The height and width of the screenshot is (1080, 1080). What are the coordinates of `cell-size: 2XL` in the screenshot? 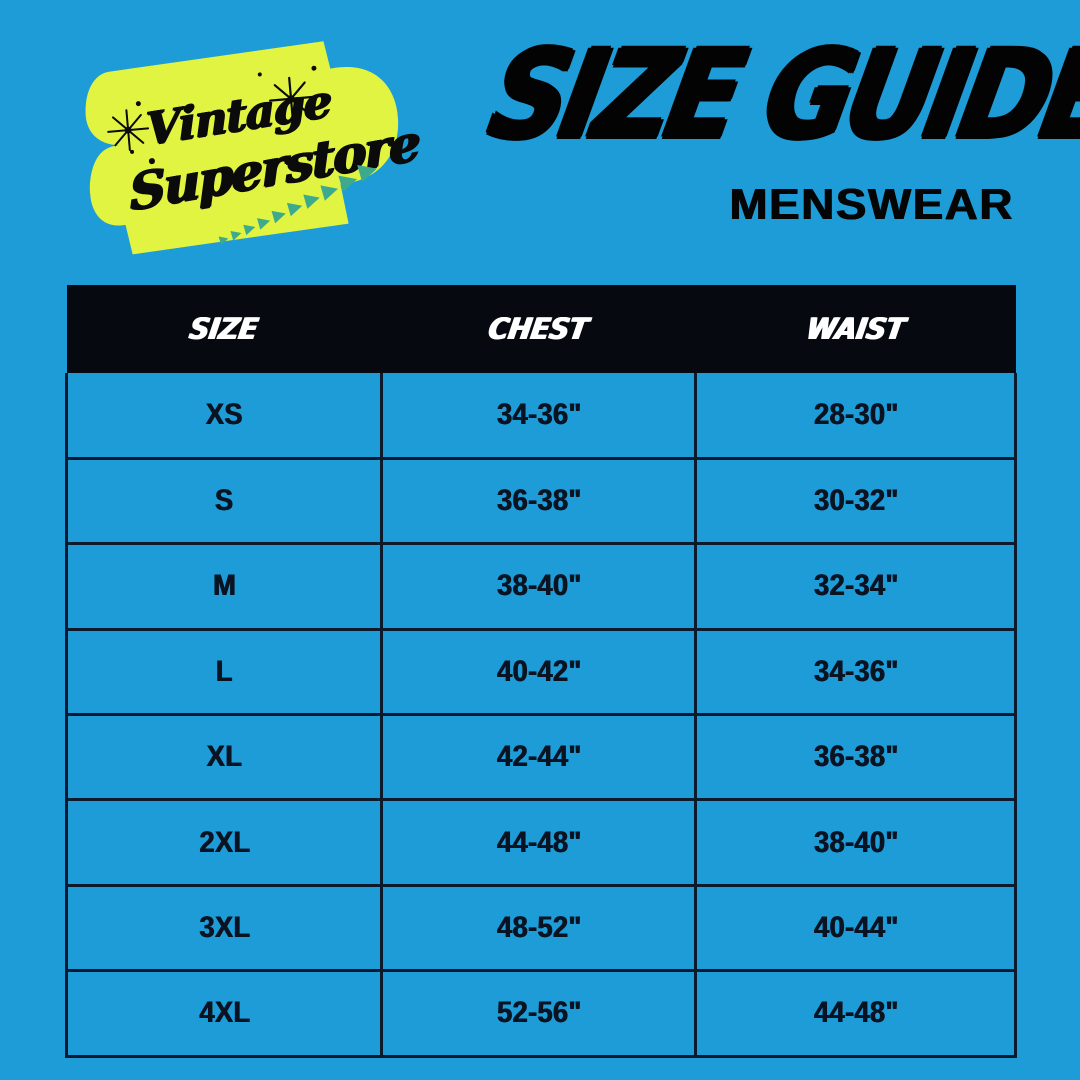 It's located at (224, 843).